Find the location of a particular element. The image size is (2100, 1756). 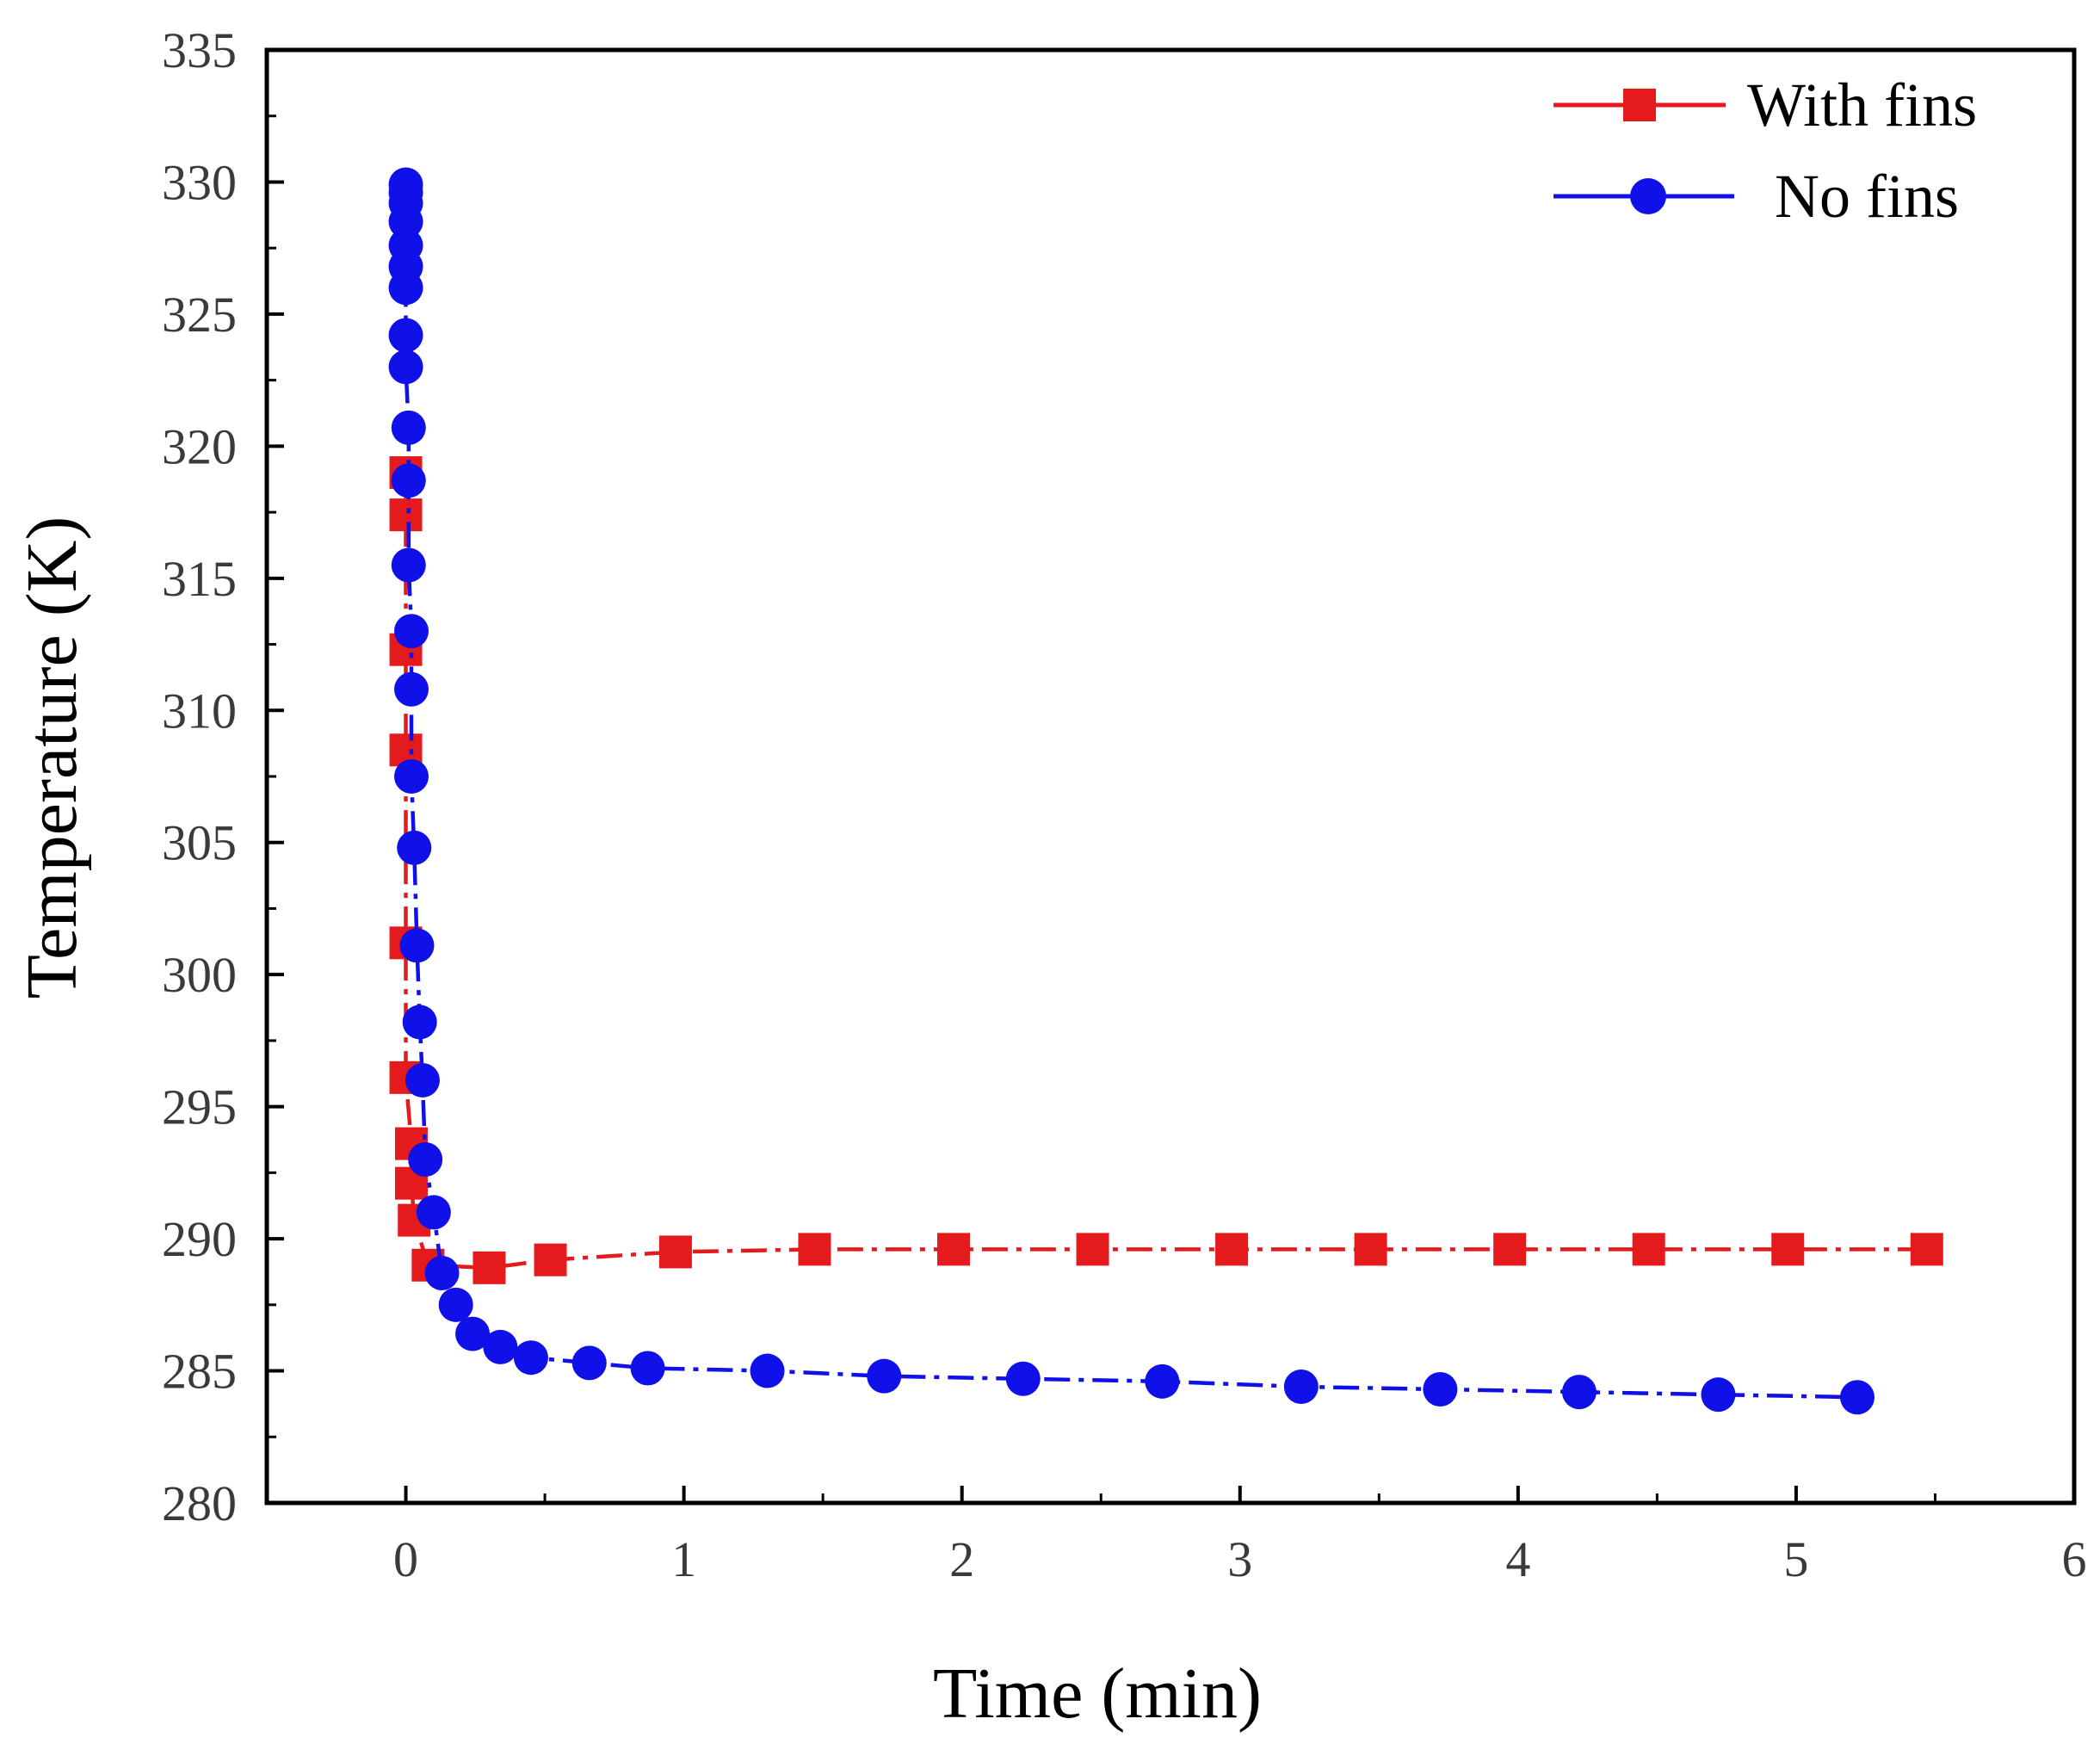

legend-marker-no-fins is located at coordinates (1648, 196).